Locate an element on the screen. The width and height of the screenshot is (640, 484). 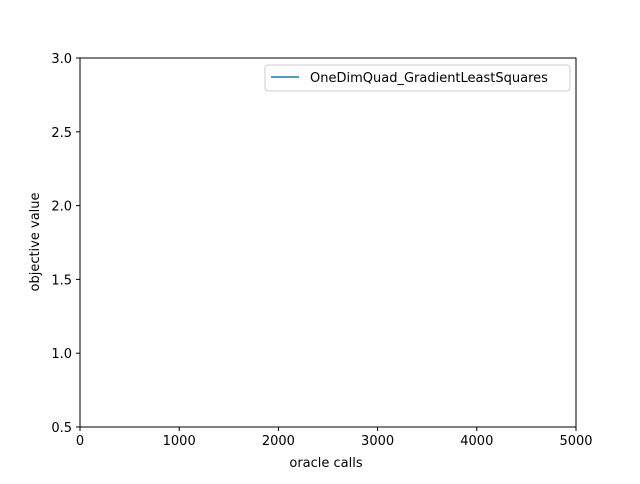
x-tick-label: 0 is located at coordinates (80, 441).